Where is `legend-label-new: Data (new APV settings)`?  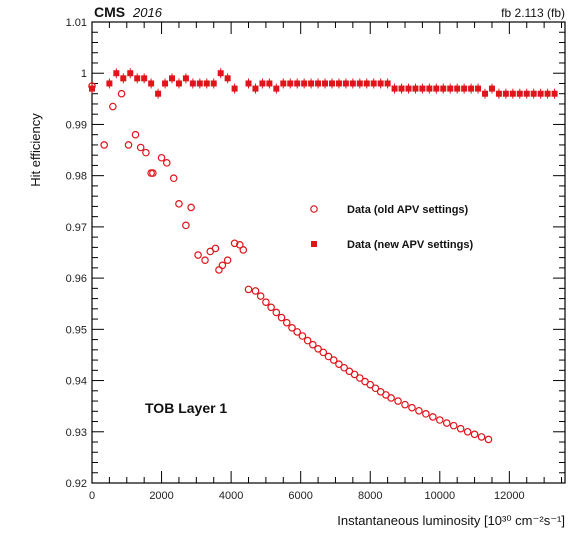
legend-label-new: Data (new APV settings) is located at coordinates (410, 245).